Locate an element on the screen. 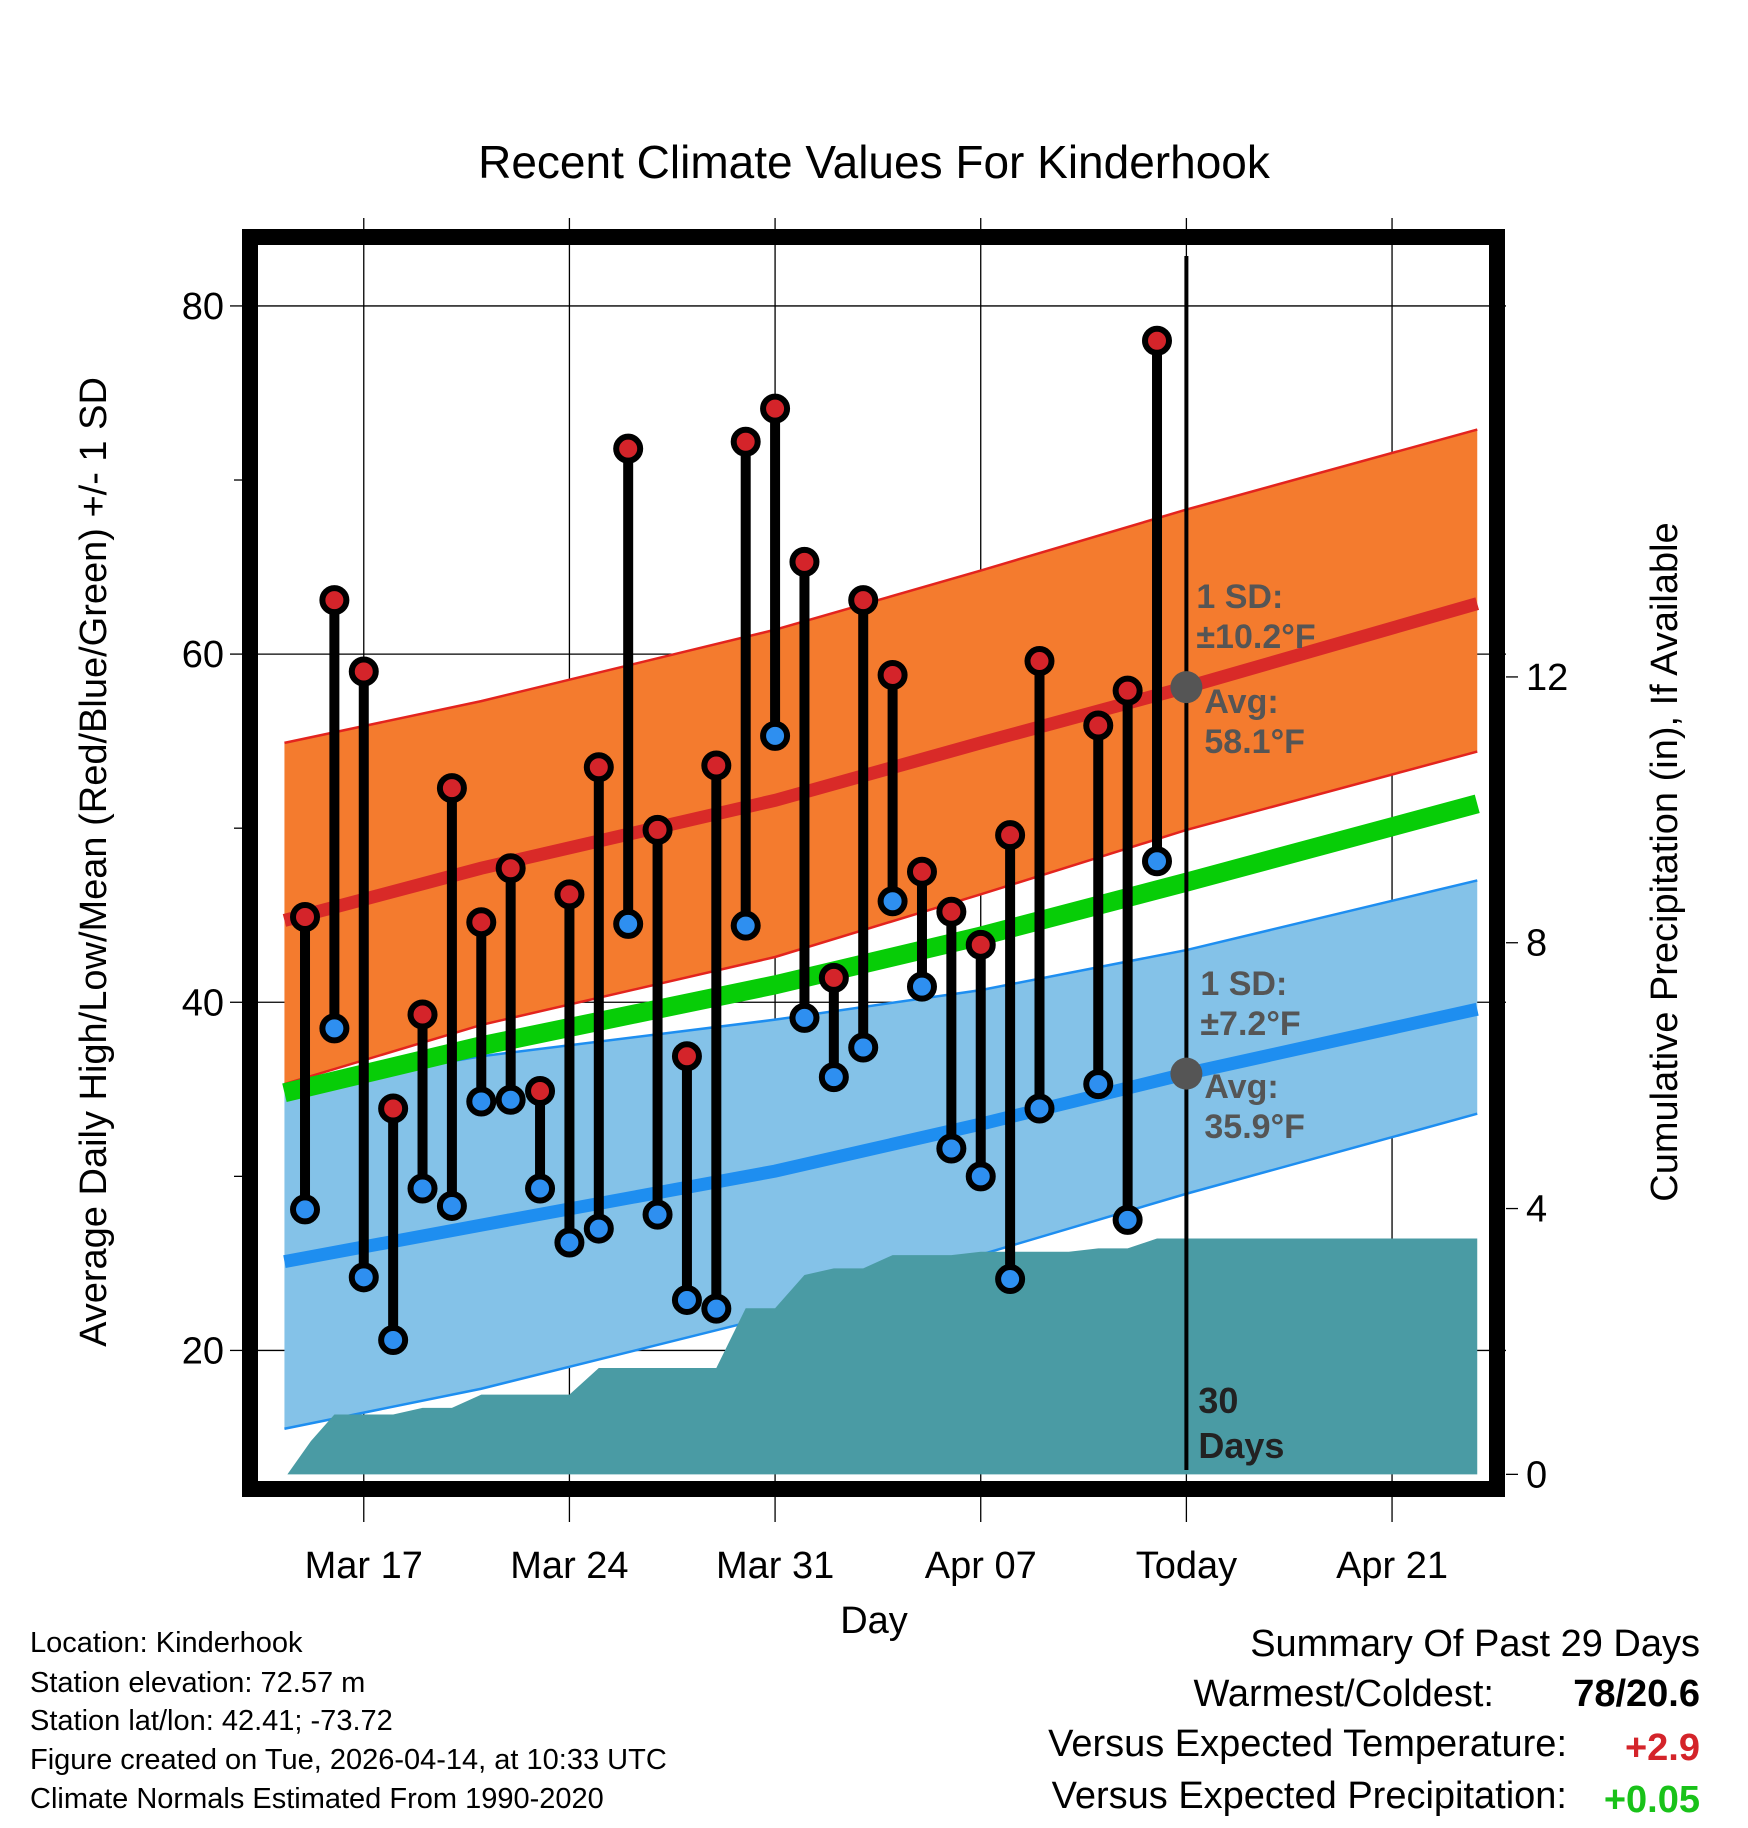 The height and width of the screenshot is (1828, 1748). low-avg-annotation: Avg: 35.9°F is located at coordinates (1254, 1107).